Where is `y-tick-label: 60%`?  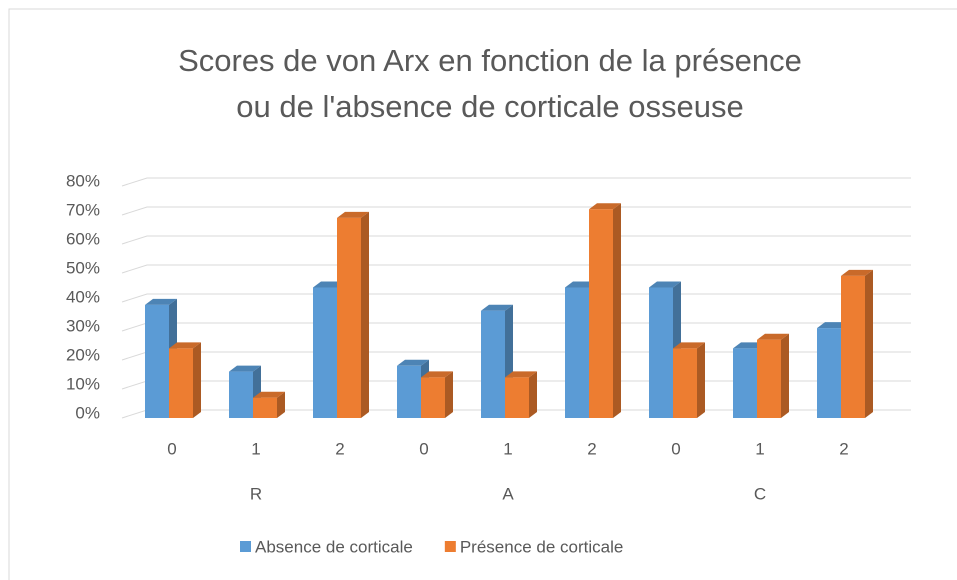
y-tick-label: 60% is located at coordinates (83, 238).